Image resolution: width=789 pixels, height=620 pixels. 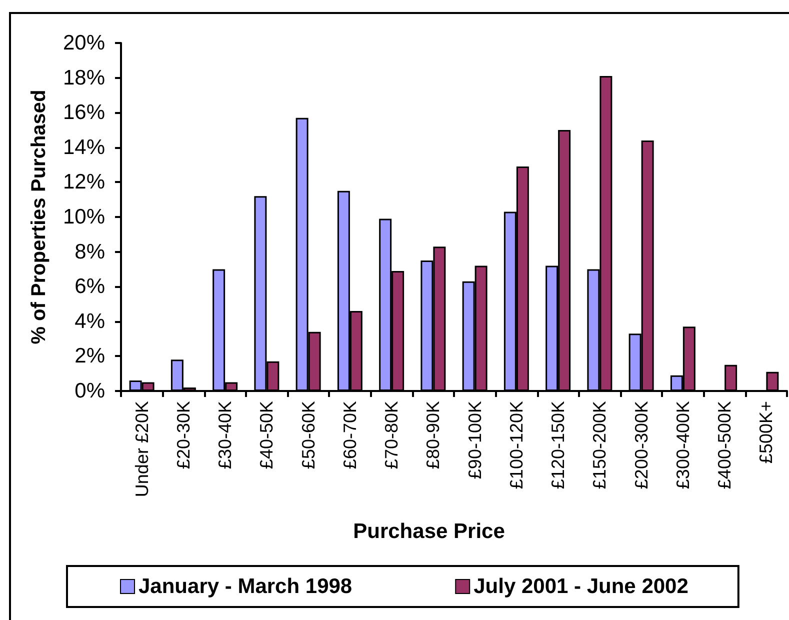 What do you see at coordinates (83, 112) in the screenshot?
I see `y-tick-label: 16%` at bounding box center [83, 112].